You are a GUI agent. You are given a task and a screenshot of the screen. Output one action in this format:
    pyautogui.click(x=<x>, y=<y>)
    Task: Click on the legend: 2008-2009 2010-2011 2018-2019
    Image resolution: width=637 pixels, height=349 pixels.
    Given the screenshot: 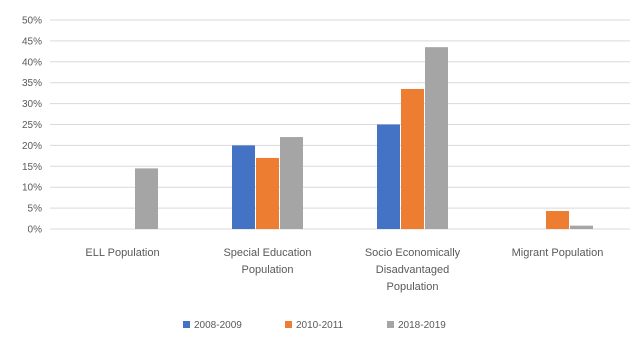 What is the action you would take?
    pyautogui.click(x=314, y=325)
    